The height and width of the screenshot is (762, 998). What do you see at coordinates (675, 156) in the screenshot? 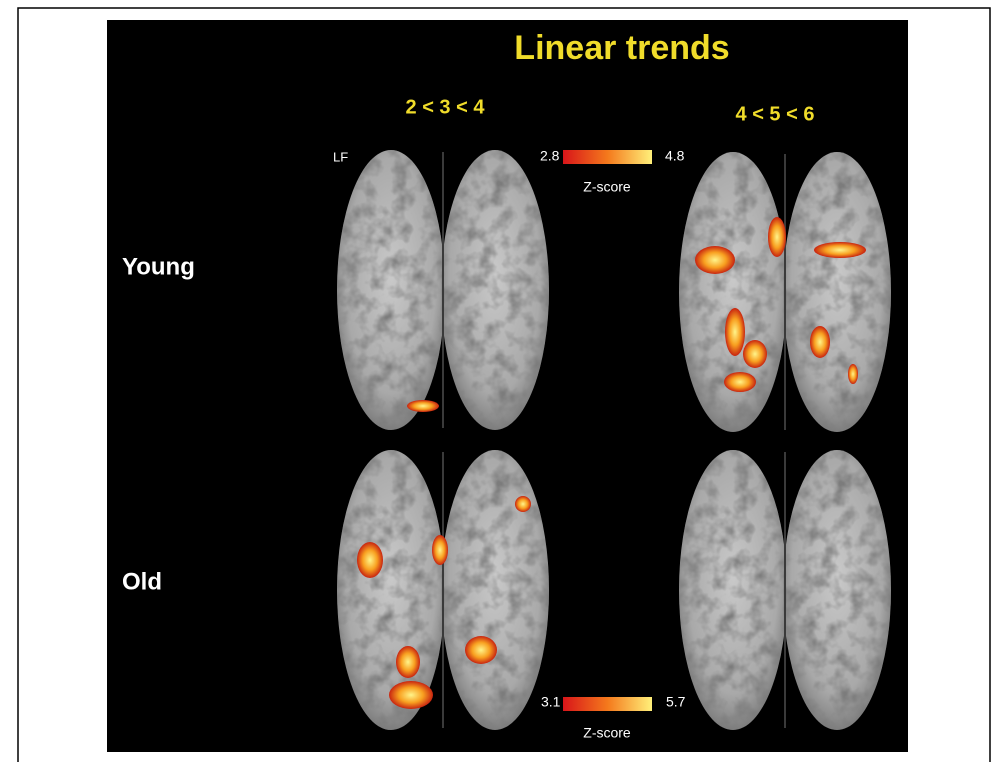
I see `colorbar-max: 4.8` at bounding box center [675, 156].